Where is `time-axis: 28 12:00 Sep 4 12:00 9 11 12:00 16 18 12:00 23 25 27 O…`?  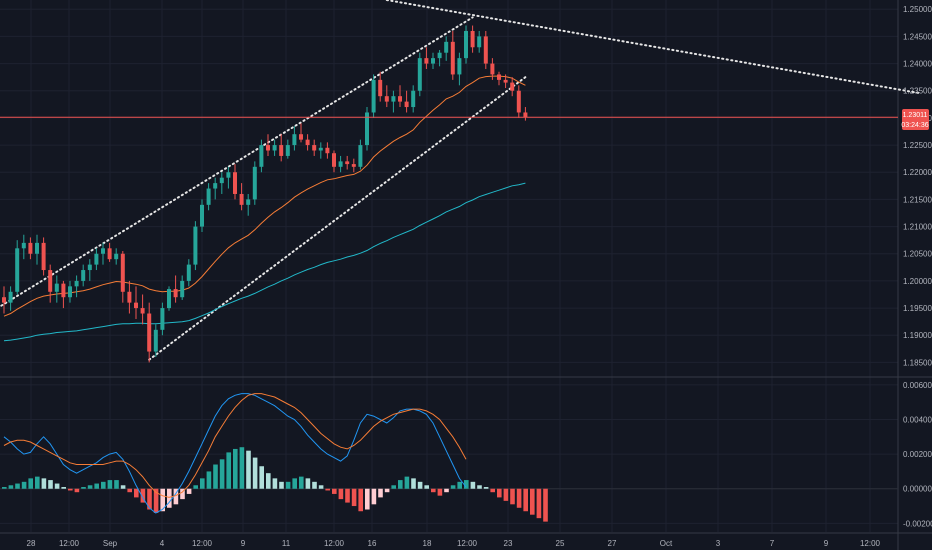
time-axis: 28 12:00 Sep 4 12:00 9 11 12:00 16 18 12:00 23 25 27 O… is located at coordinates (454, 543).